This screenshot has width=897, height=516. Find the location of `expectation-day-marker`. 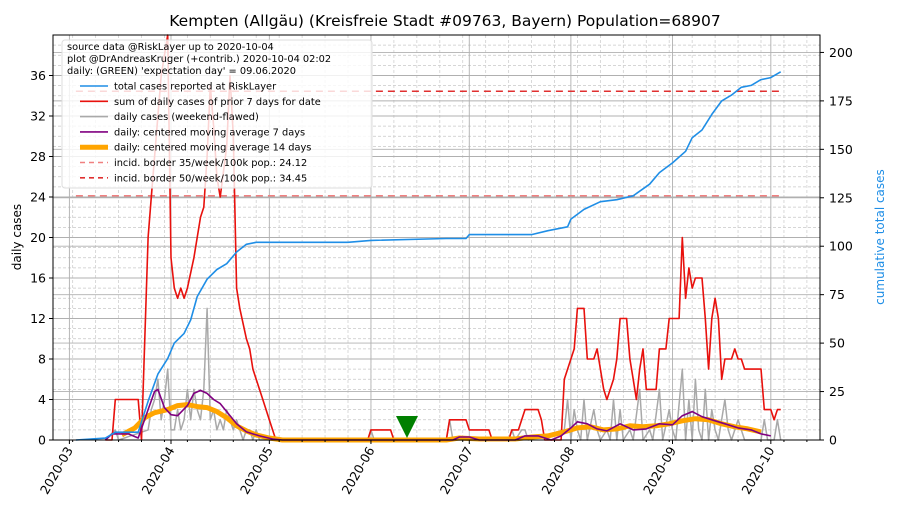

expectation-day-marker is located at coordinates (407, 427).